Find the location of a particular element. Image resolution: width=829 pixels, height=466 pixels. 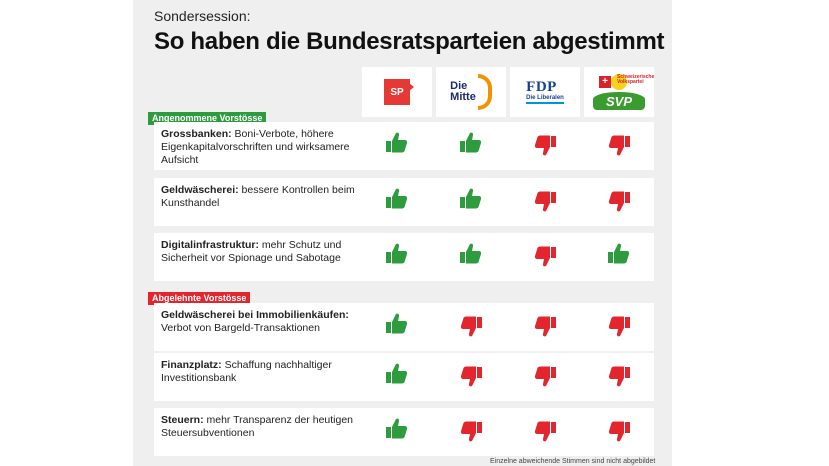

mitte-logo-line2: Mitte is located at coordinates (463, 97).